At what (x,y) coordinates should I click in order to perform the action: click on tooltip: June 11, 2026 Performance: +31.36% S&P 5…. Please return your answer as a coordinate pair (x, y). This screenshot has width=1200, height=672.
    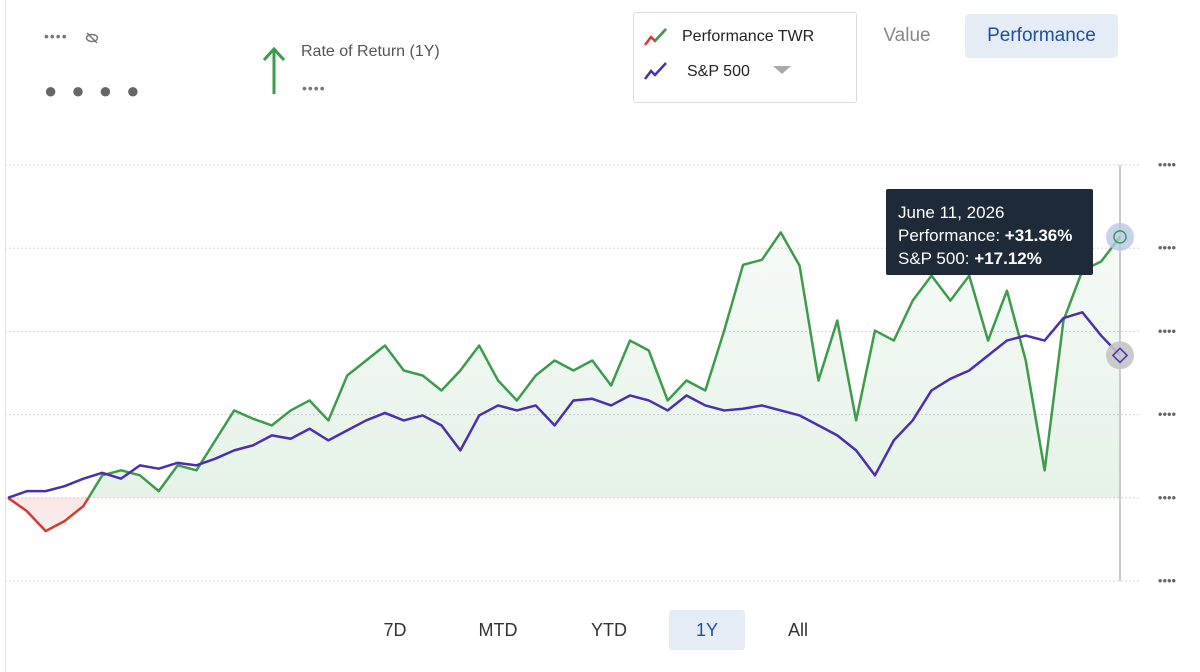
    Looking at the image, I should click on (989, 232).